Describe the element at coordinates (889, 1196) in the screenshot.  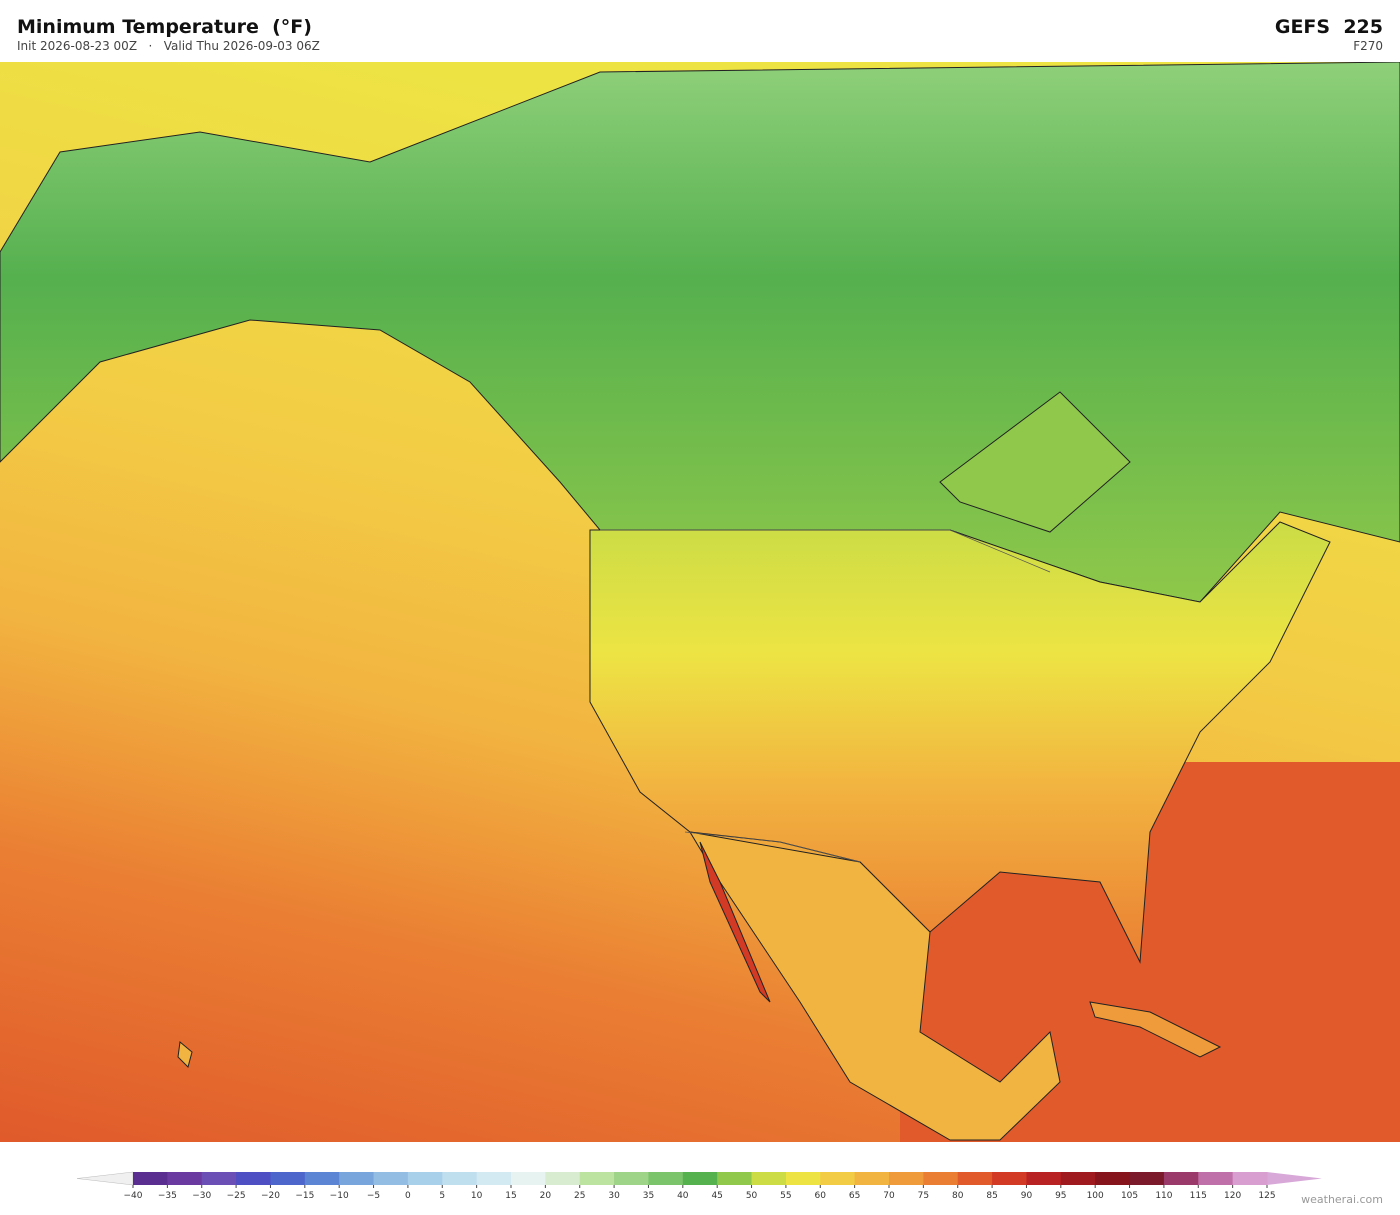
I see `colorbar-label: 70` at that location.